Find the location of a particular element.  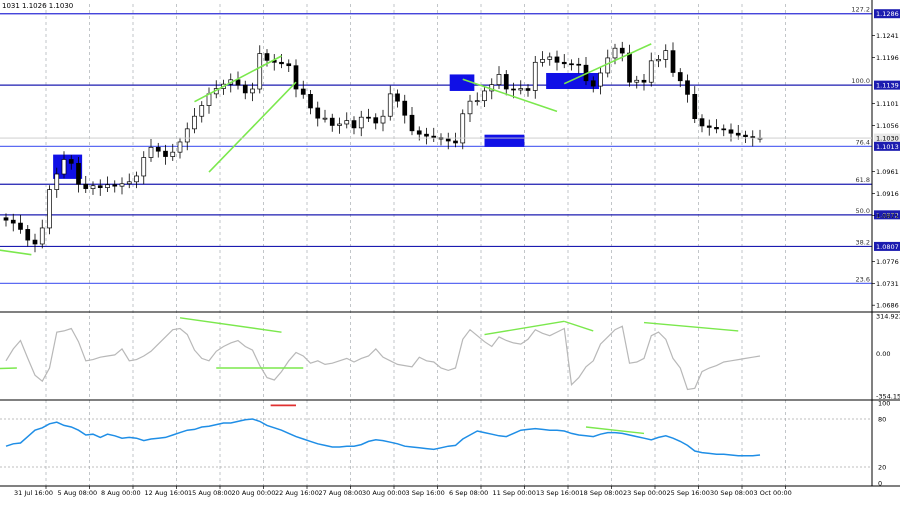

x-tick-label: 31 Jul 16:00 is located at coordinates (33, 493).